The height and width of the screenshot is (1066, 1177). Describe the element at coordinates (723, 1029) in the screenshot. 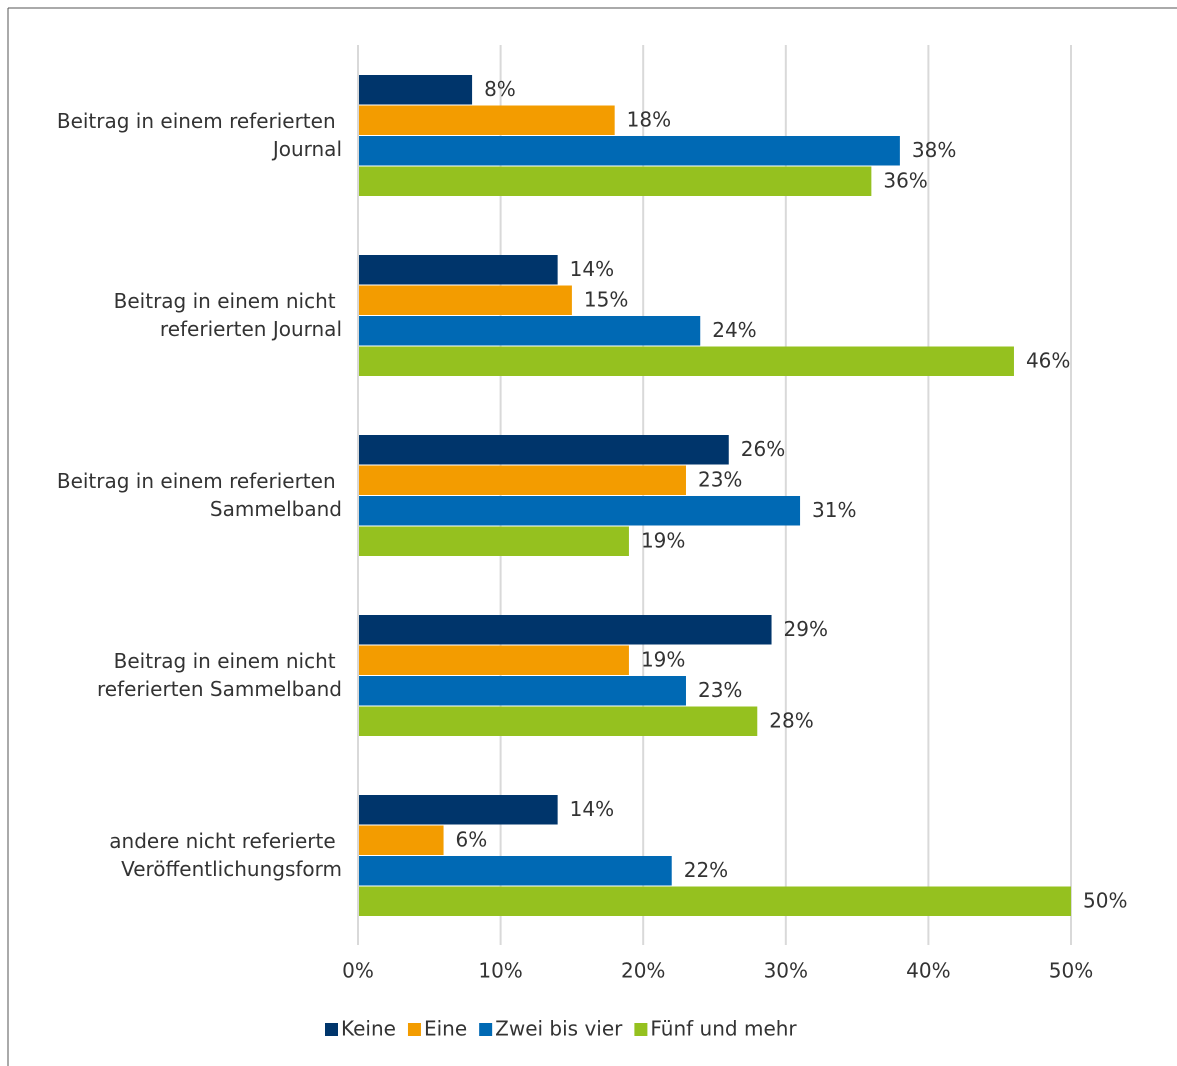

I see `legend-label: Fünf und mehr` at that location.